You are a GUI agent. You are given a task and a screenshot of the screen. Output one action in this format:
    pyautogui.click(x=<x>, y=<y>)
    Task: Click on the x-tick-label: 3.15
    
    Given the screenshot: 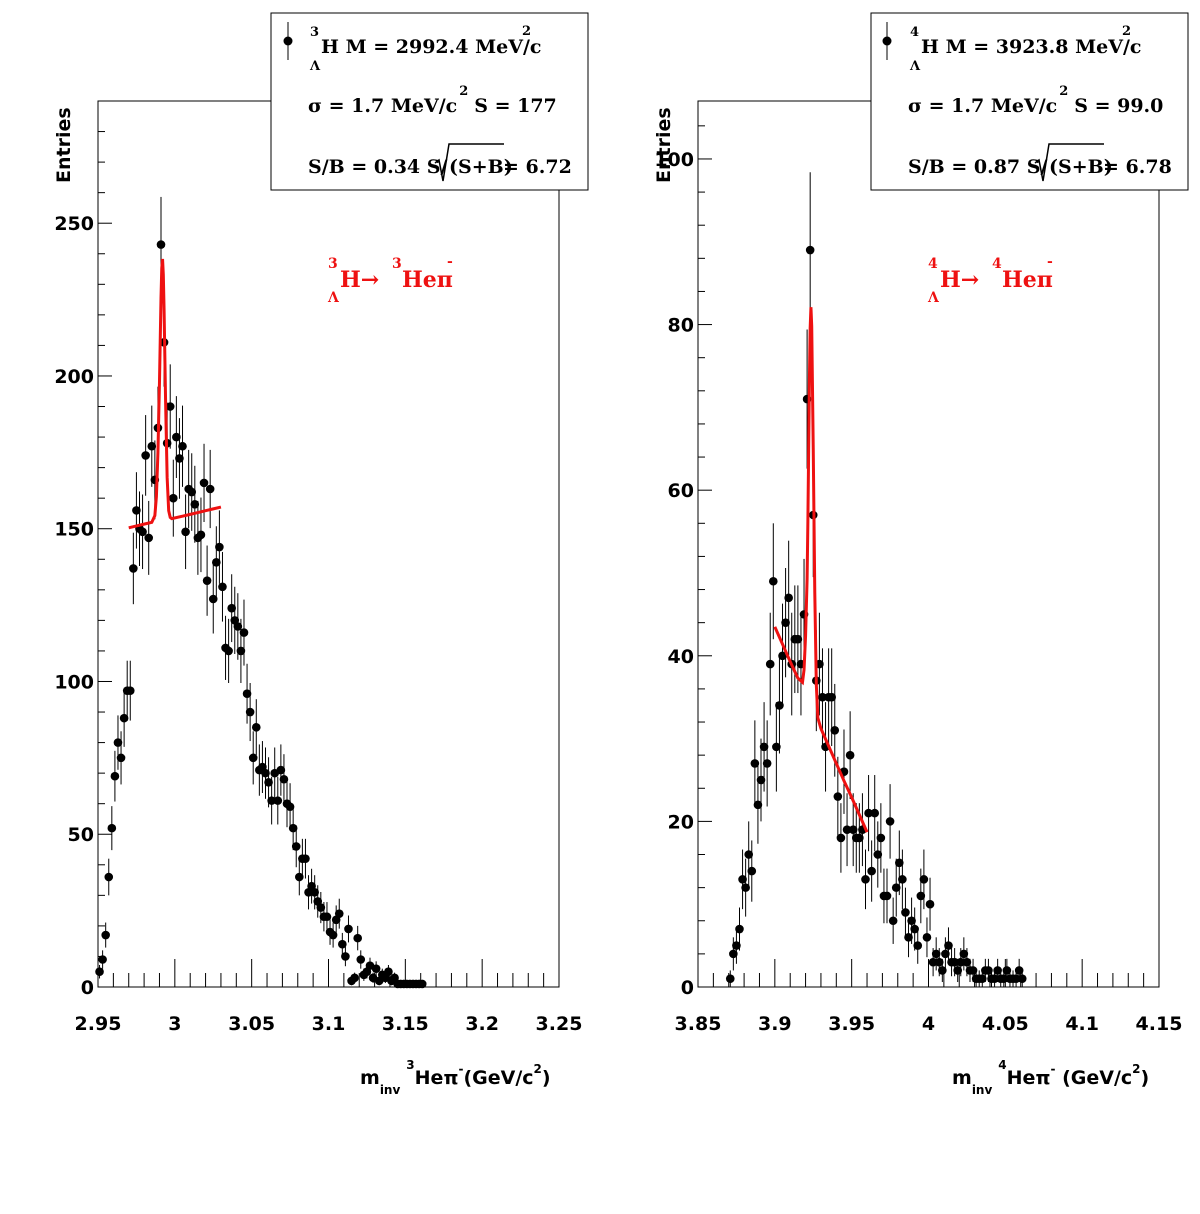 What is the action you would take?
    pyautogui.click(x=405, y=1024)
    